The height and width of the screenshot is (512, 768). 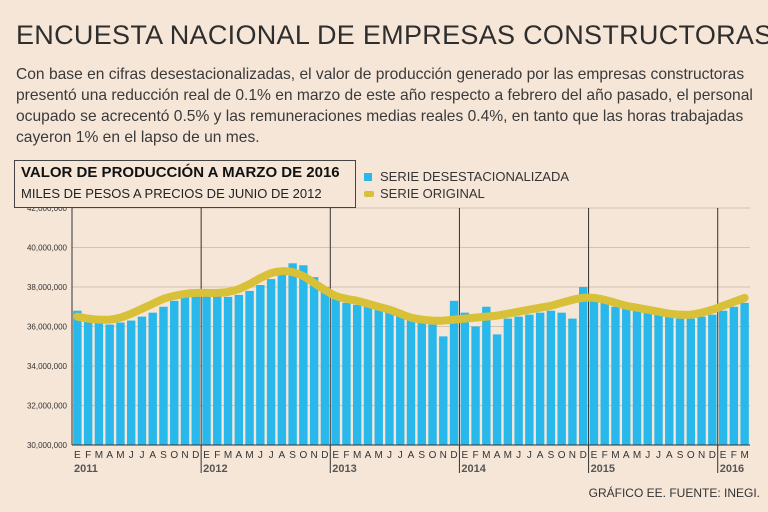 What do you see at coordinates (47, 208) in the screenshot?
I see `y-tick-label: 42,000,000` at bounding box center [47, 208].